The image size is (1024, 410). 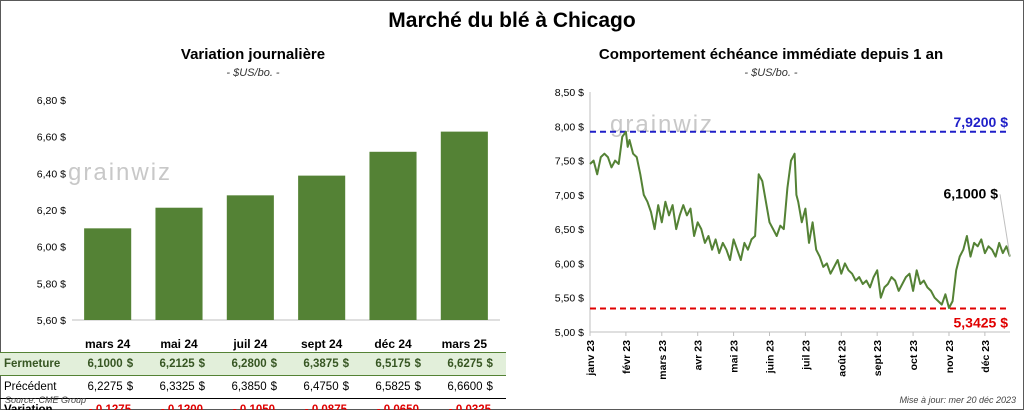 I want to click on cell-variation: - 0,0875, so click(x=326, y=404).